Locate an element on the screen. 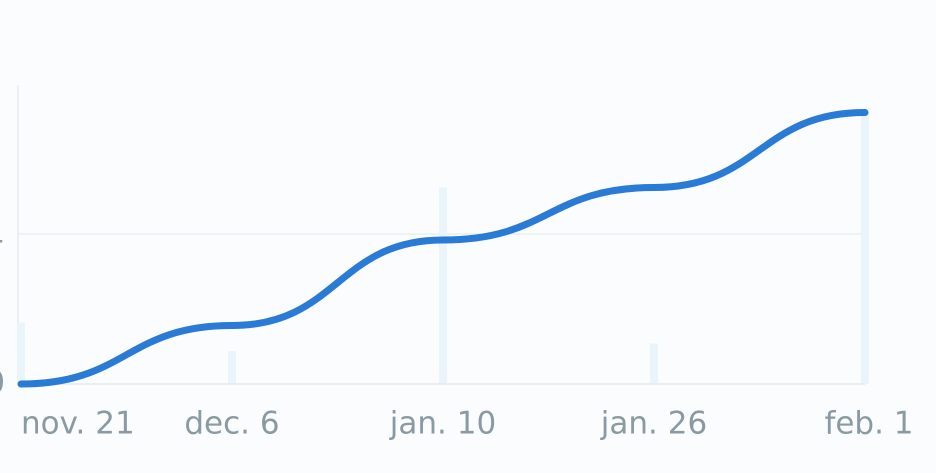 This screenshot has width=936, height=473. x-tick-label: jan. 10 is located at coordinates (442, 424).